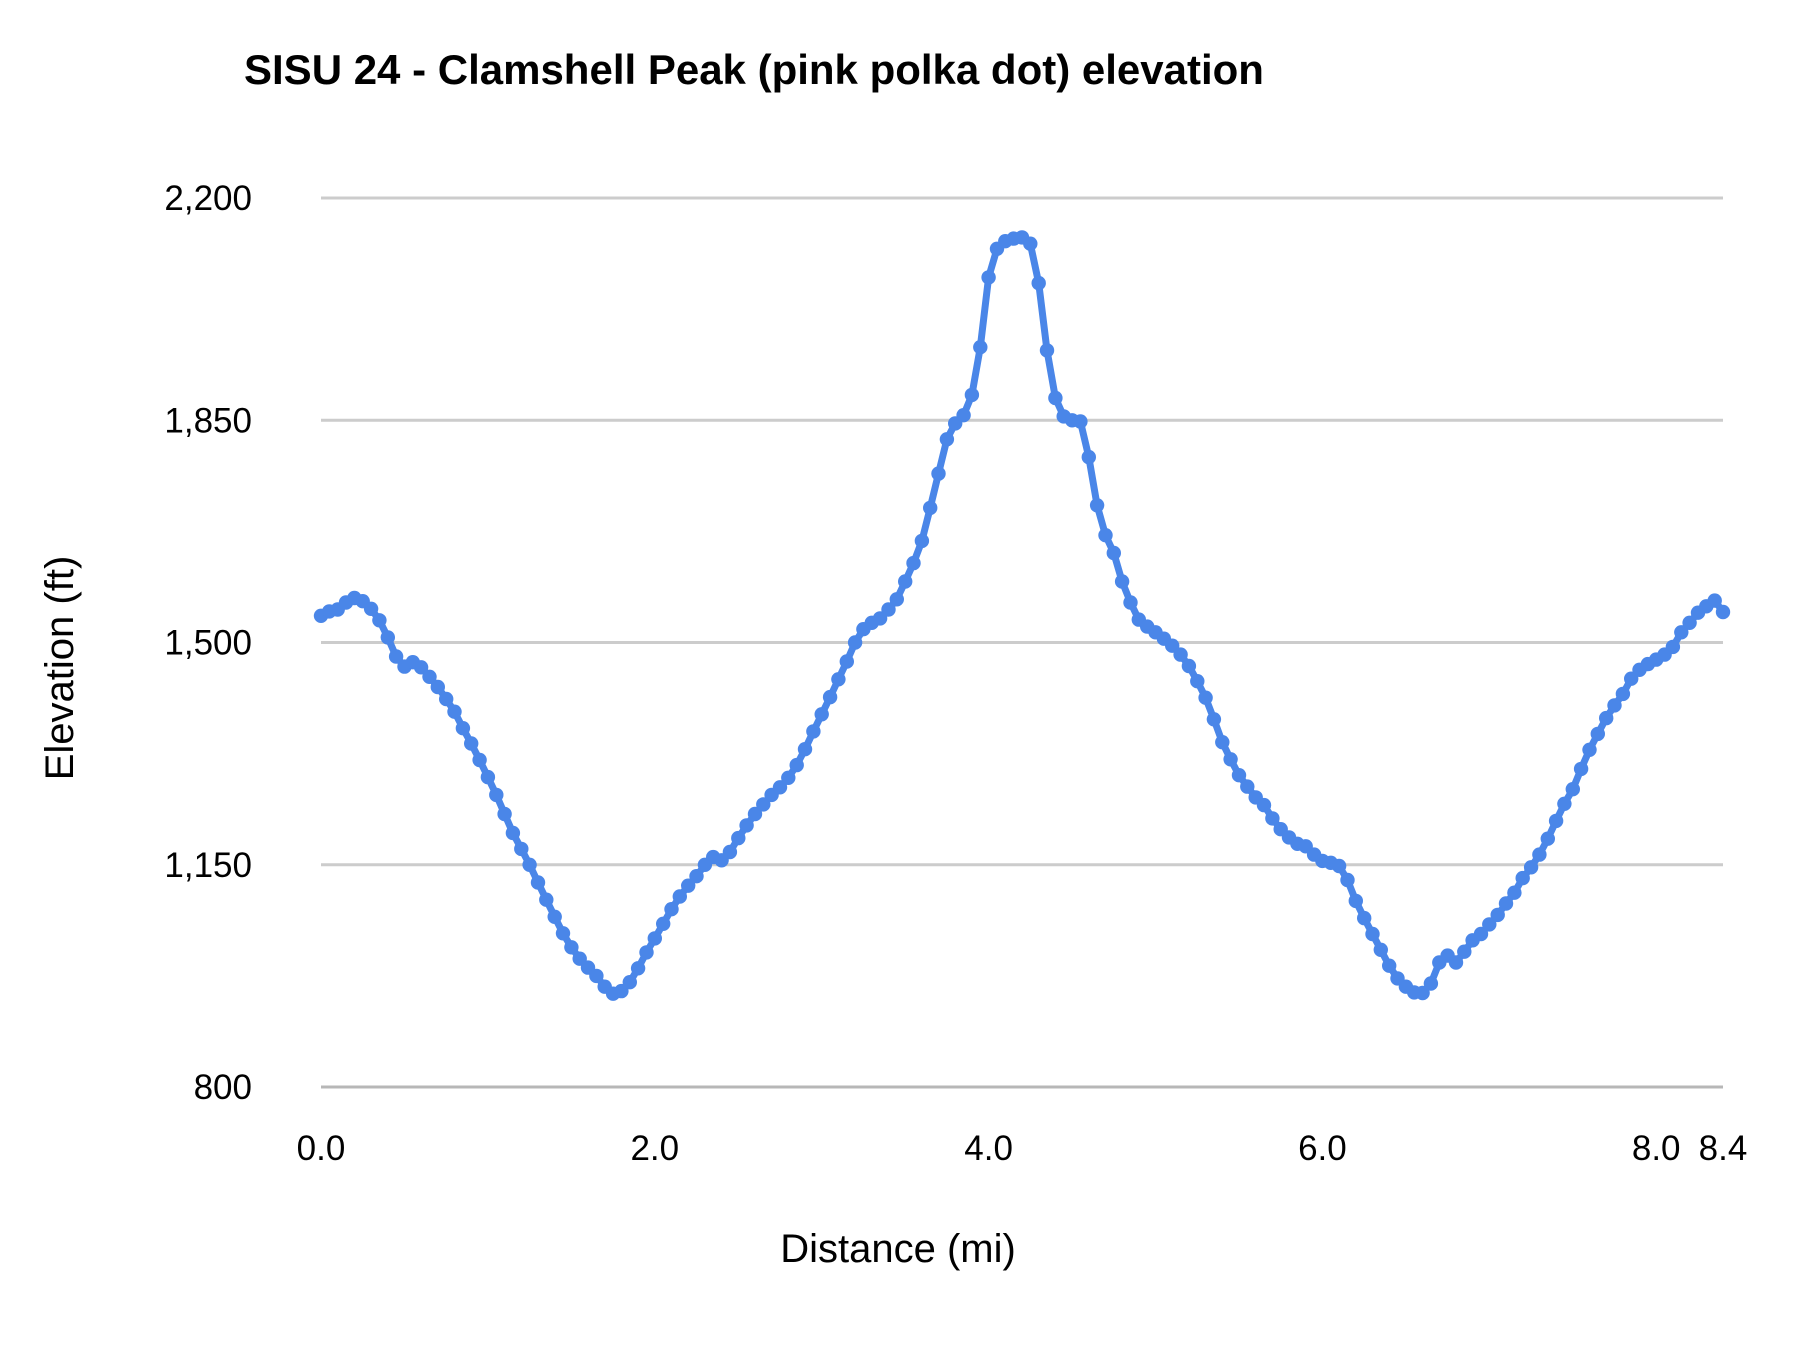 The width and height of the screenshot is (1800, 1350). What do you see at coordinates (208, 420) in the screenshot?
I see `y-tick-label: 1,850` at bounding box center [208, 420].